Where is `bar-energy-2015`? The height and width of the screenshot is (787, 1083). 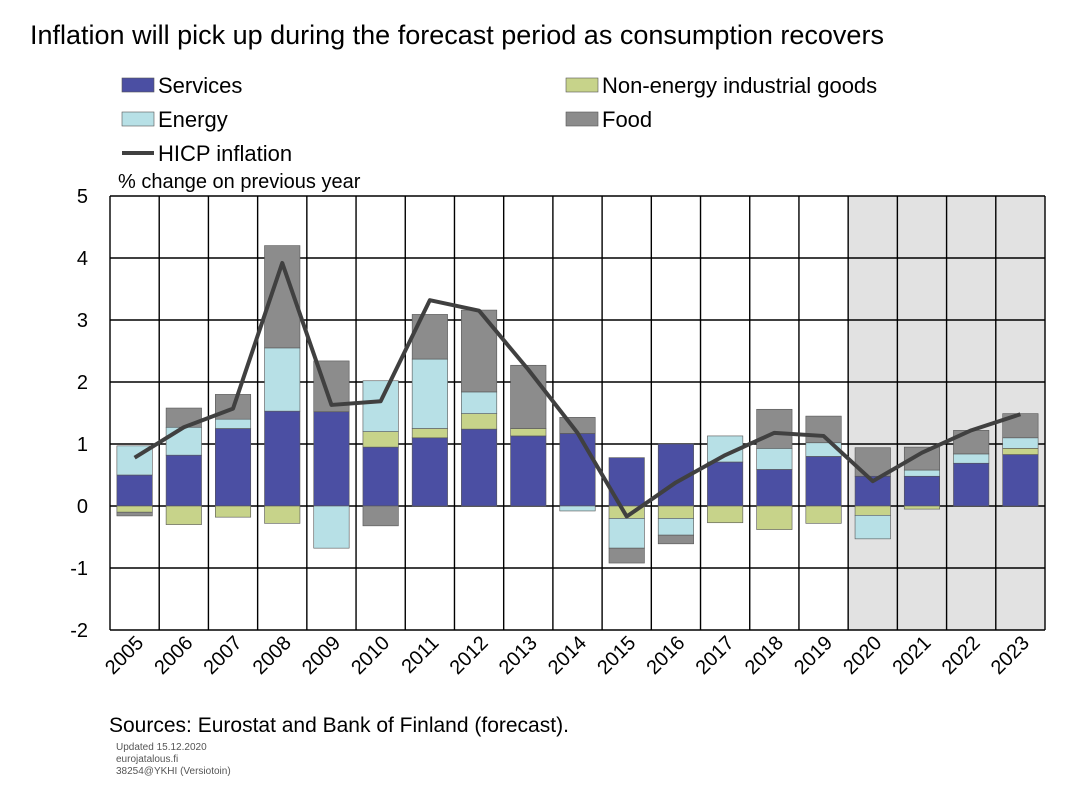 bar-energy-2015 is located at coordinates (626, 533).